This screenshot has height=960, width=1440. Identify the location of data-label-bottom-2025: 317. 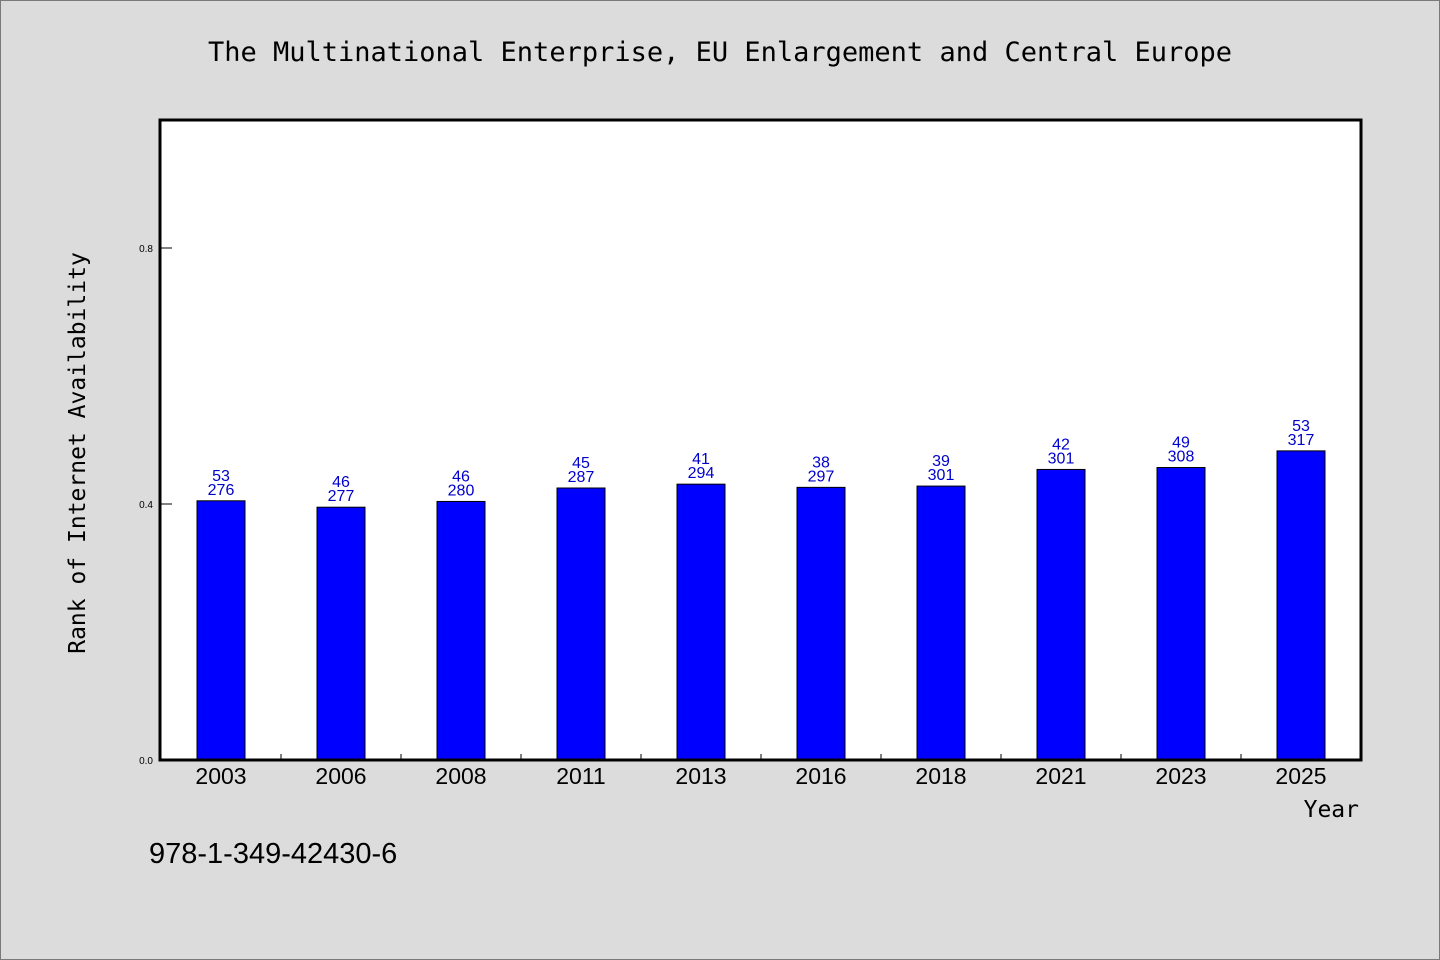
(1301, 440).